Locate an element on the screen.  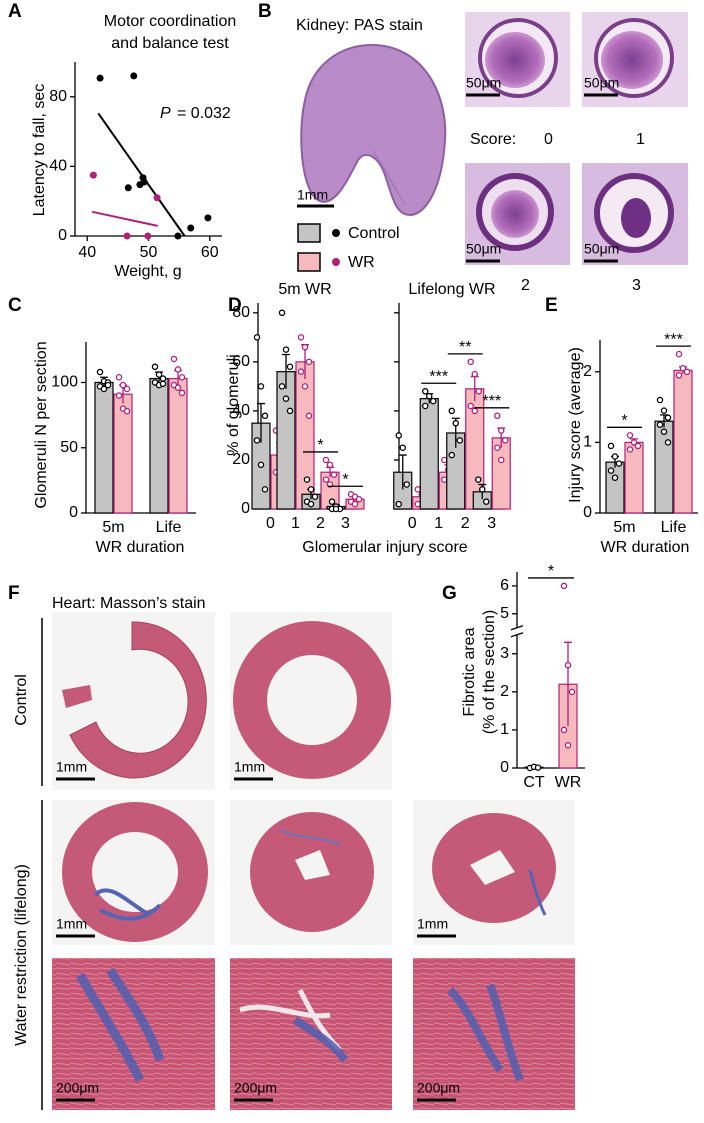
x-axis-label: WR duration is located at coordinates (140, 547).